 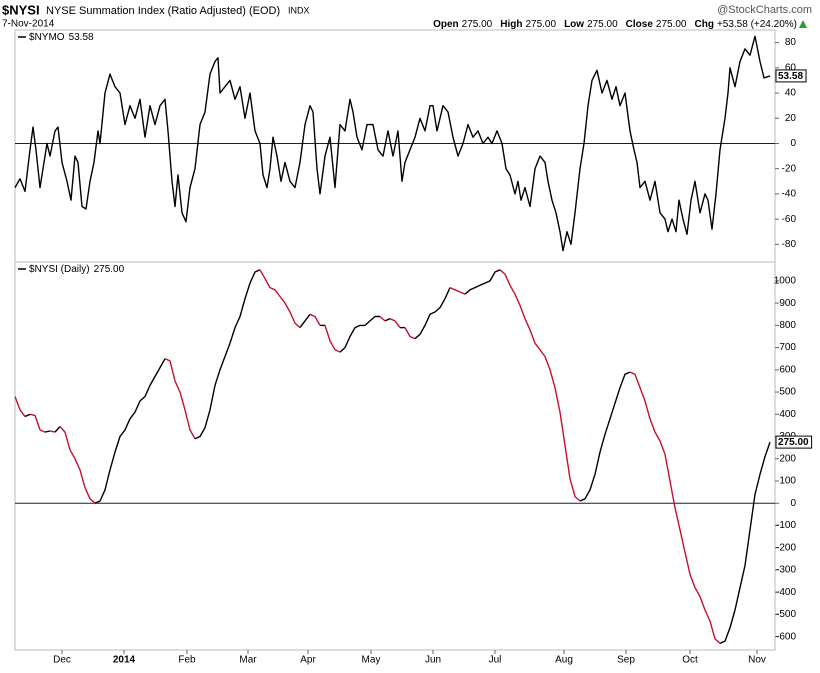 I want to click on y-tick-label: 400, so click(x=787, y=414).